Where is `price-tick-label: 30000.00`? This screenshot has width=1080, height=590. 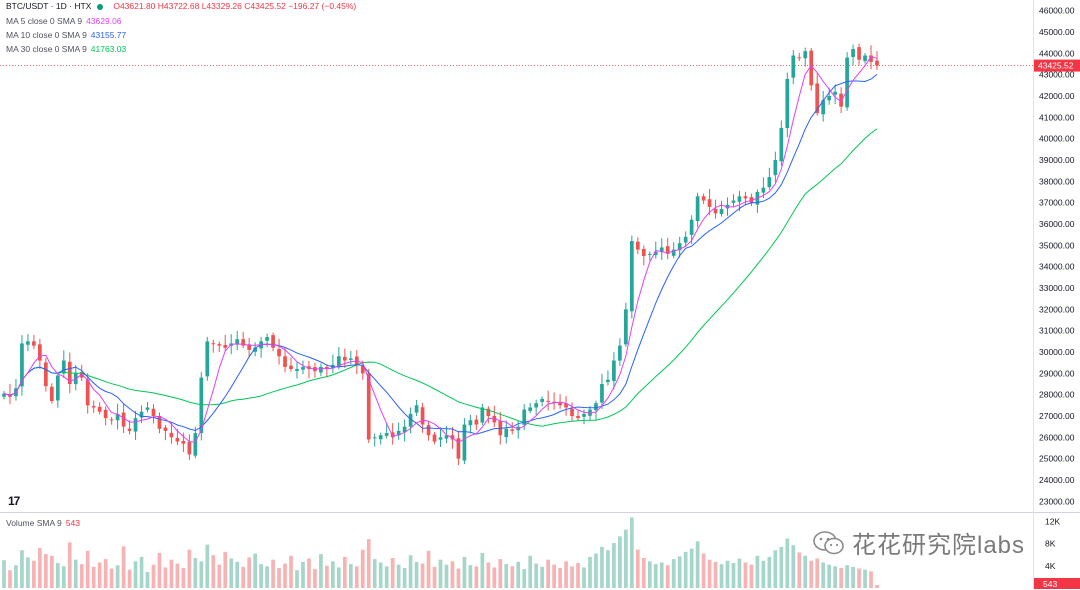 price-tick-label: 30000.00 is located at coordinates (1057, 352).